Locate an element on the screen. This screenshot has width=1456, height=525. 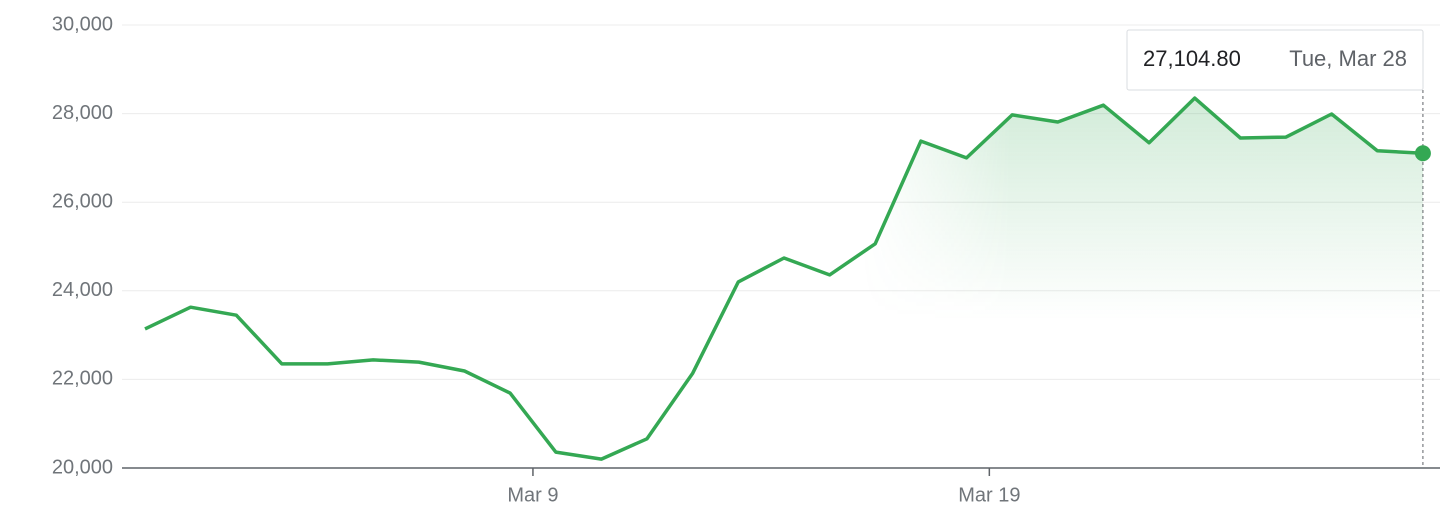
x-tick-label: Mar 9 is located at coordinates (532, 495).